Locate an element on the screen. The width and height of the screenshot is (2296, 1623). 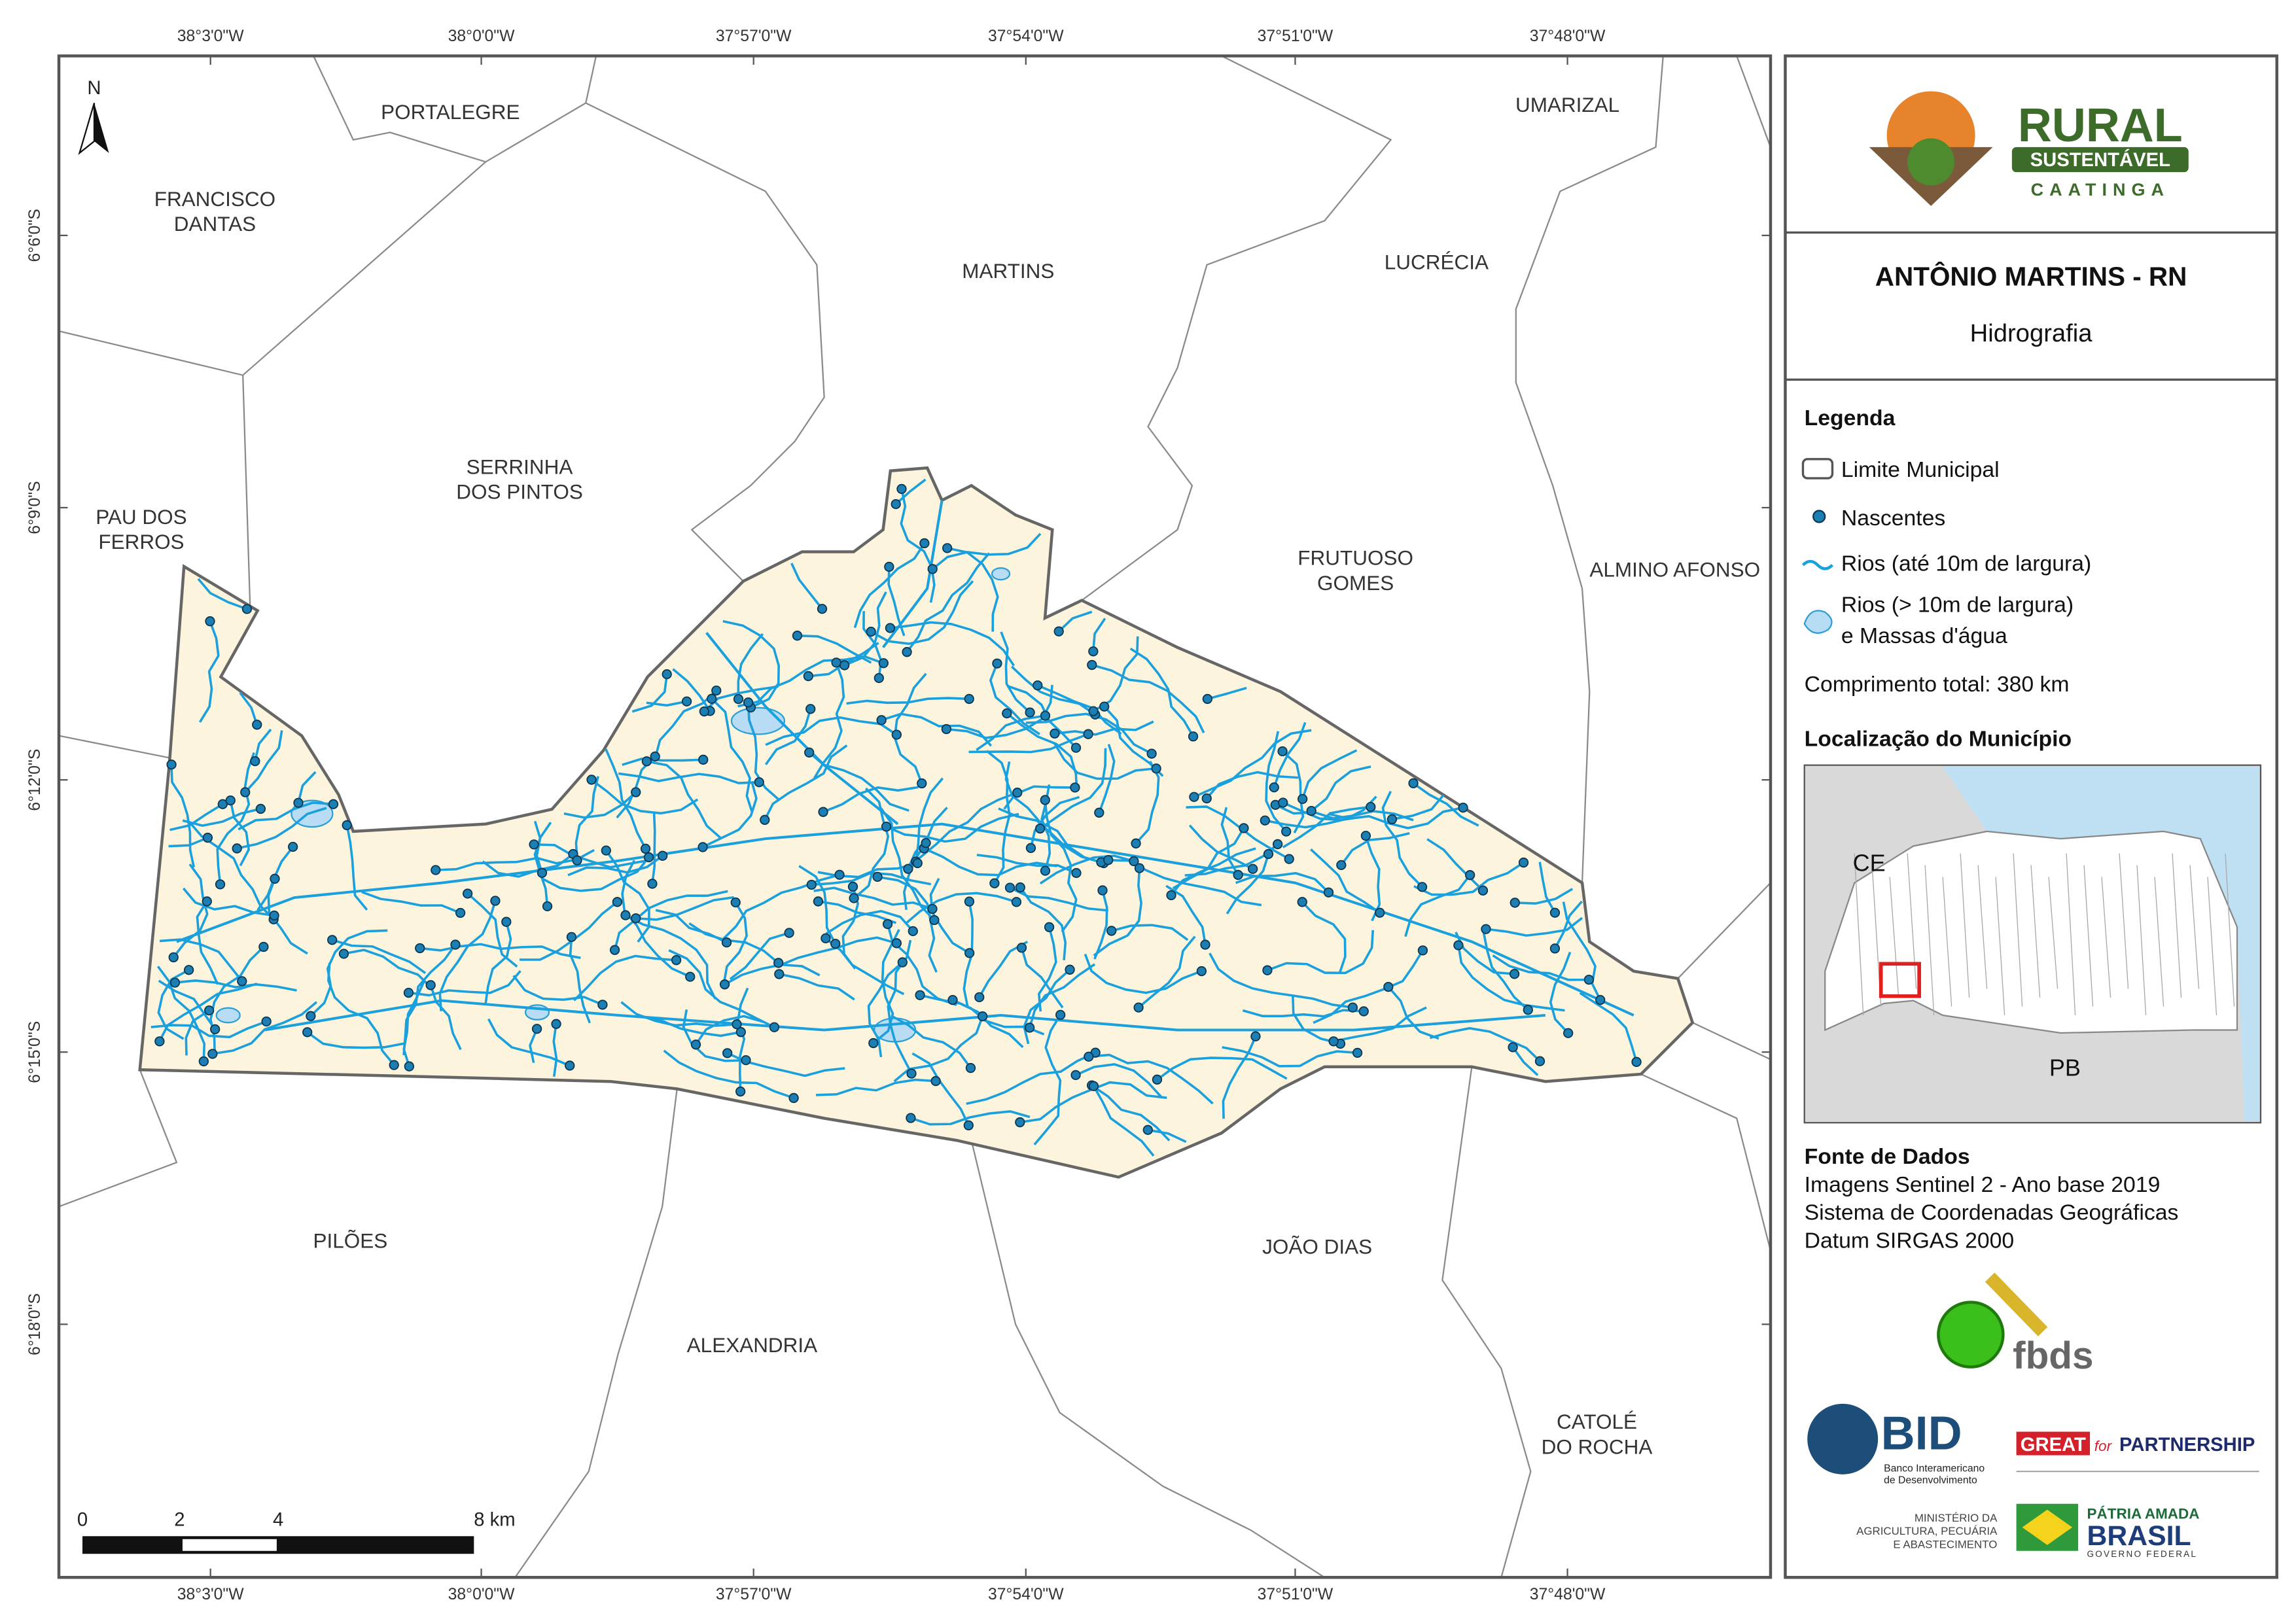
inset-ocean is located at coordinates (2101, 944).